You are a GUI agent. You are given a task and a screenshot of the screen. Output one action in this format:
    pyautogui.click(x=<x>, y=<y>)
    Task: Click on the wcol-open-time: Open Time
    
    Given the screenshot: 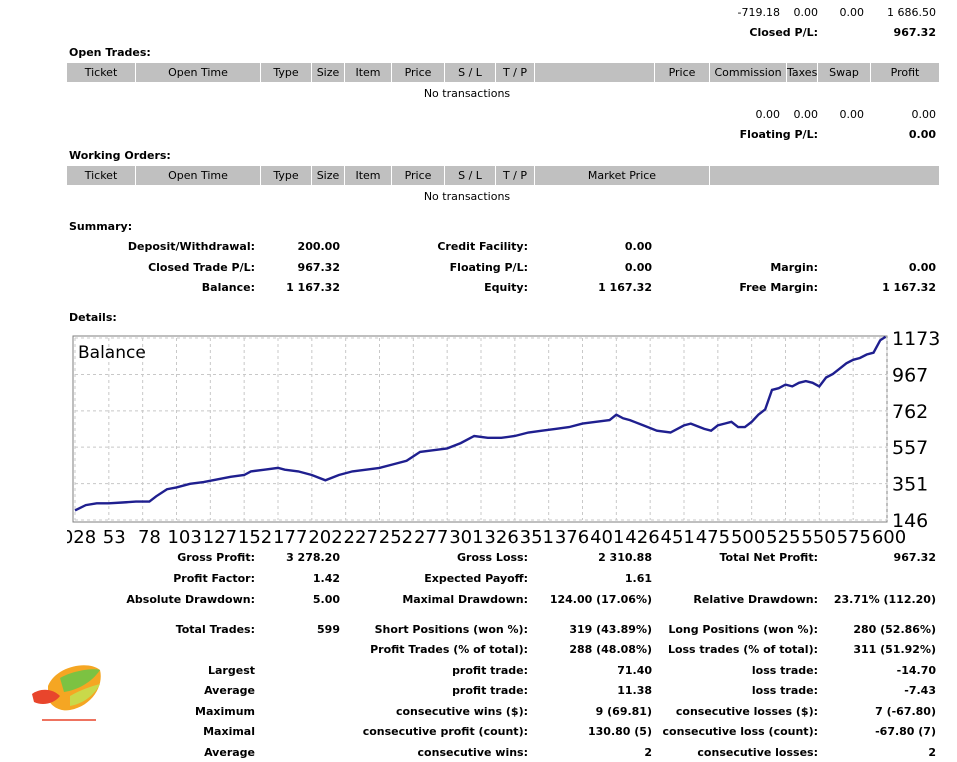 What is the action you would take?
    pyautogui.click(x=198, y=175)
    